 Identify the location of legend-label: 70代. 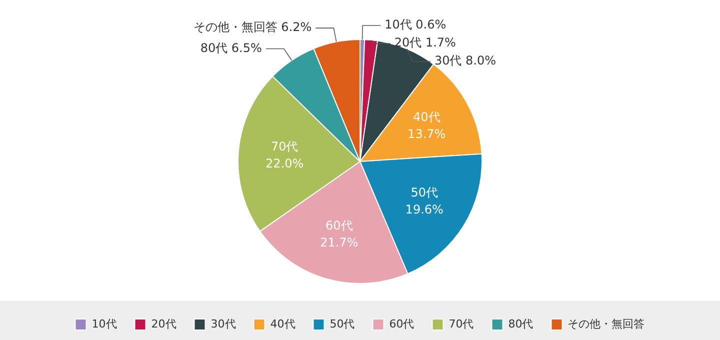
(461, 323).